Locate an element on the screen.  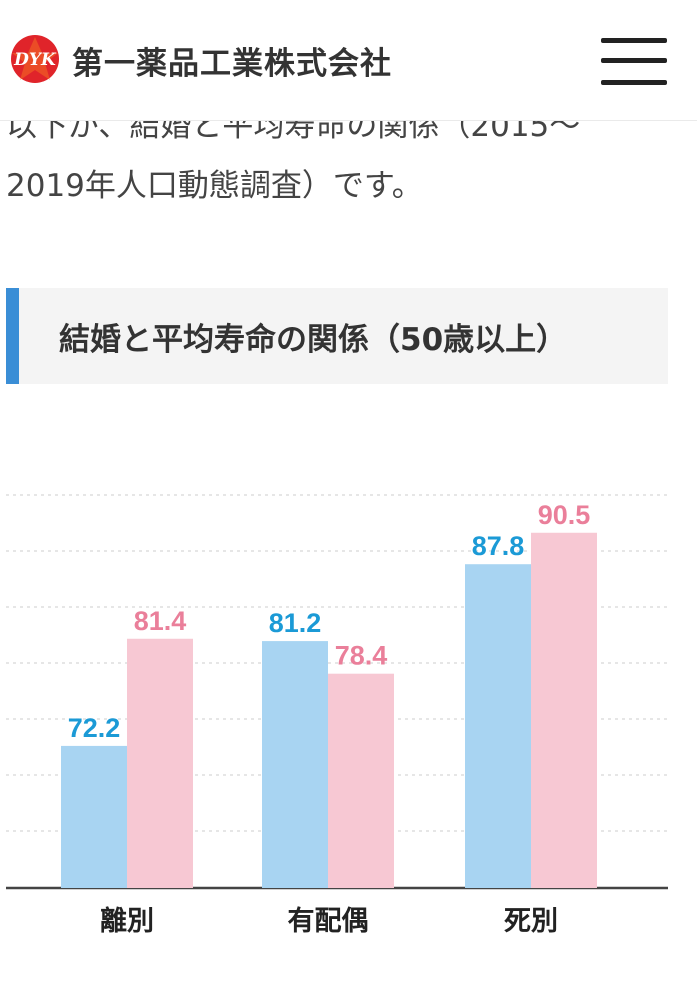
section-heading: 結婚と平均寿命の関係（50歳以上） is located at coordinates (337, 336).